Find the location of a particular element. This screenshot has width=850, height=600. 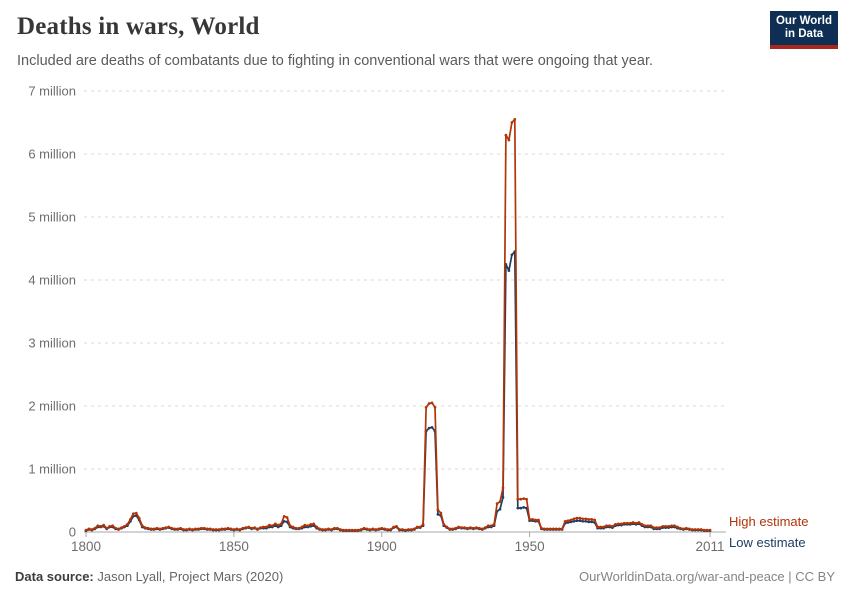

legend-low-estimate: Low estimate is located at coordinates (767, 542).